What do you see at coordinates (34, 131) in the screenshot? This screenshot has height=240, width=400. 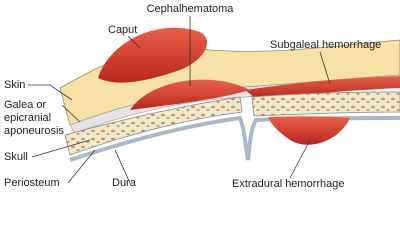 I see `label: aponeurosis` at bounding box center [34, 131].